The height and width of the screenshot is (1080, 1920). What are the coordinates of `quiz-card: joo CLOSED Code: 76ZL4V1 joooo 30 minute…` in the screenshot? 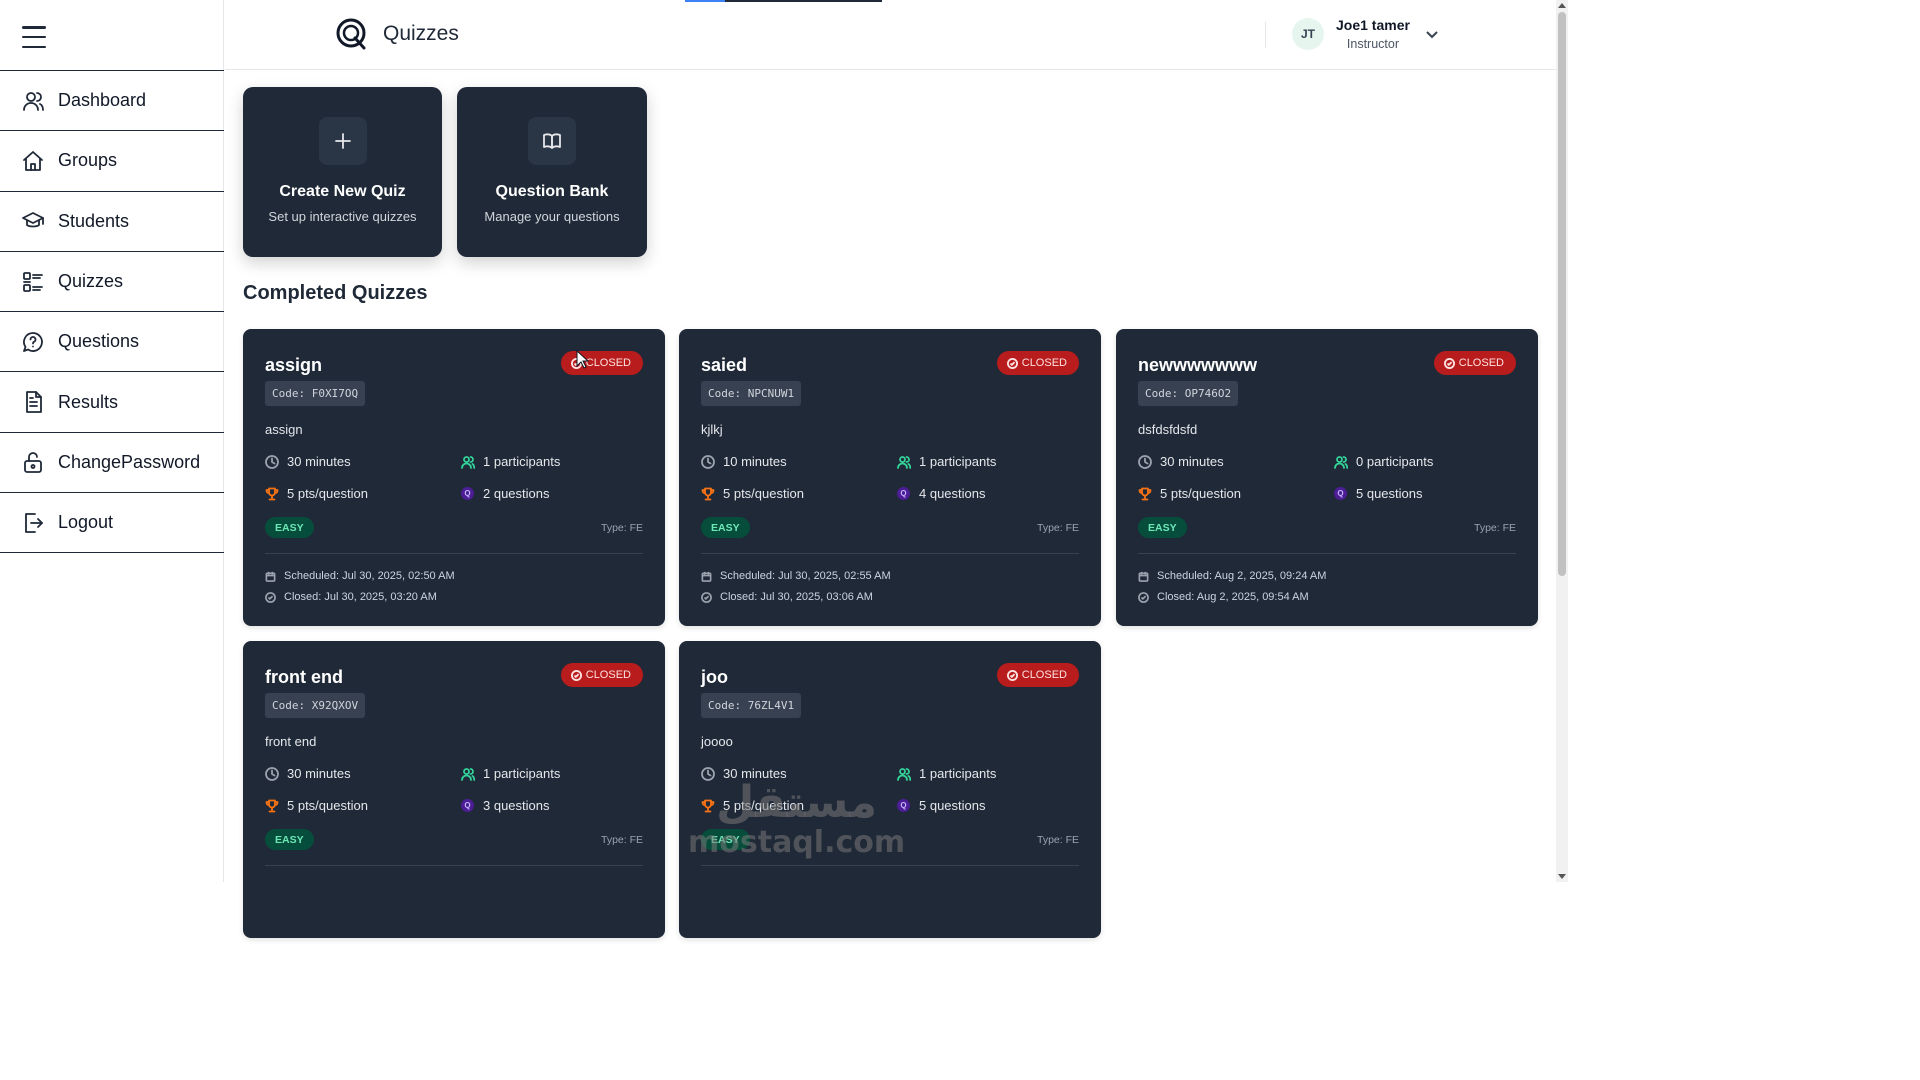 It's located at (890, 789).